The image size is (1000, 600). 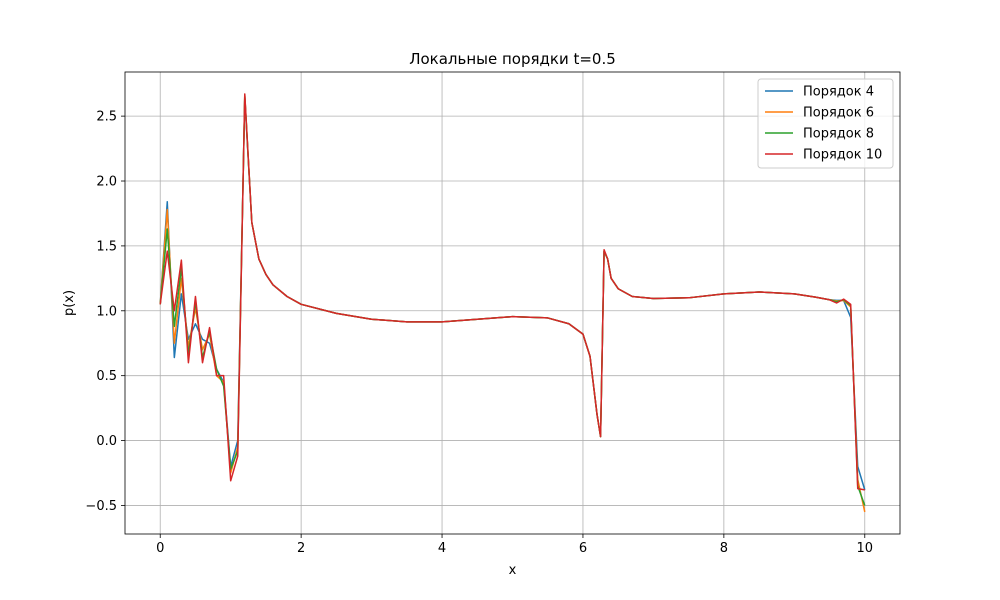 What do you see at coordinates (583, 548) in the screenshot?
I see `x-tick-label: 6` at bounding box center [583, 548].